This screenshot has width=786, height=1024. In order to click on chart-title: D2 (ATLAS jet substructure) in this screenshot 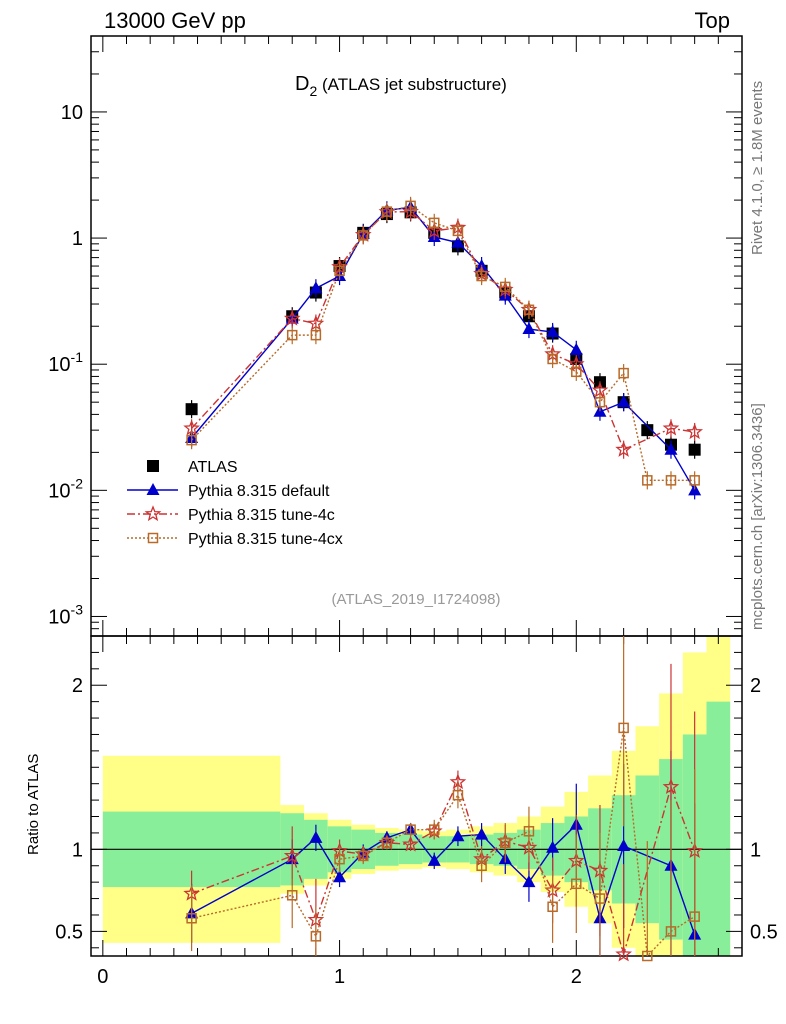, I will do `click(401, 86)`.